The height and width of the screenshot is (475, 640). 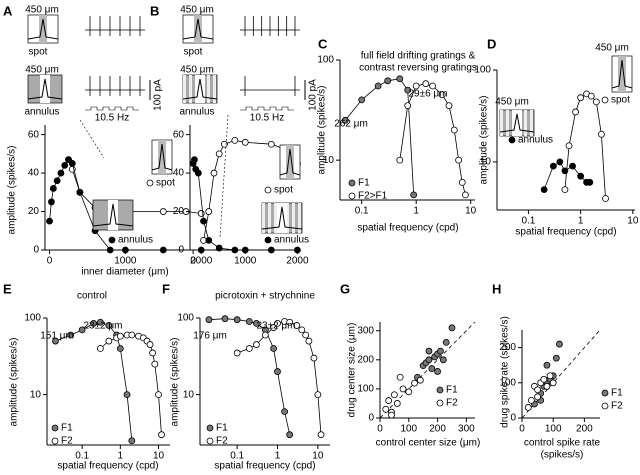 What do you see at coordinates (466, 429) in the screenshot?
I see `x-tick-label: 300` at bounding box center [466, 429].